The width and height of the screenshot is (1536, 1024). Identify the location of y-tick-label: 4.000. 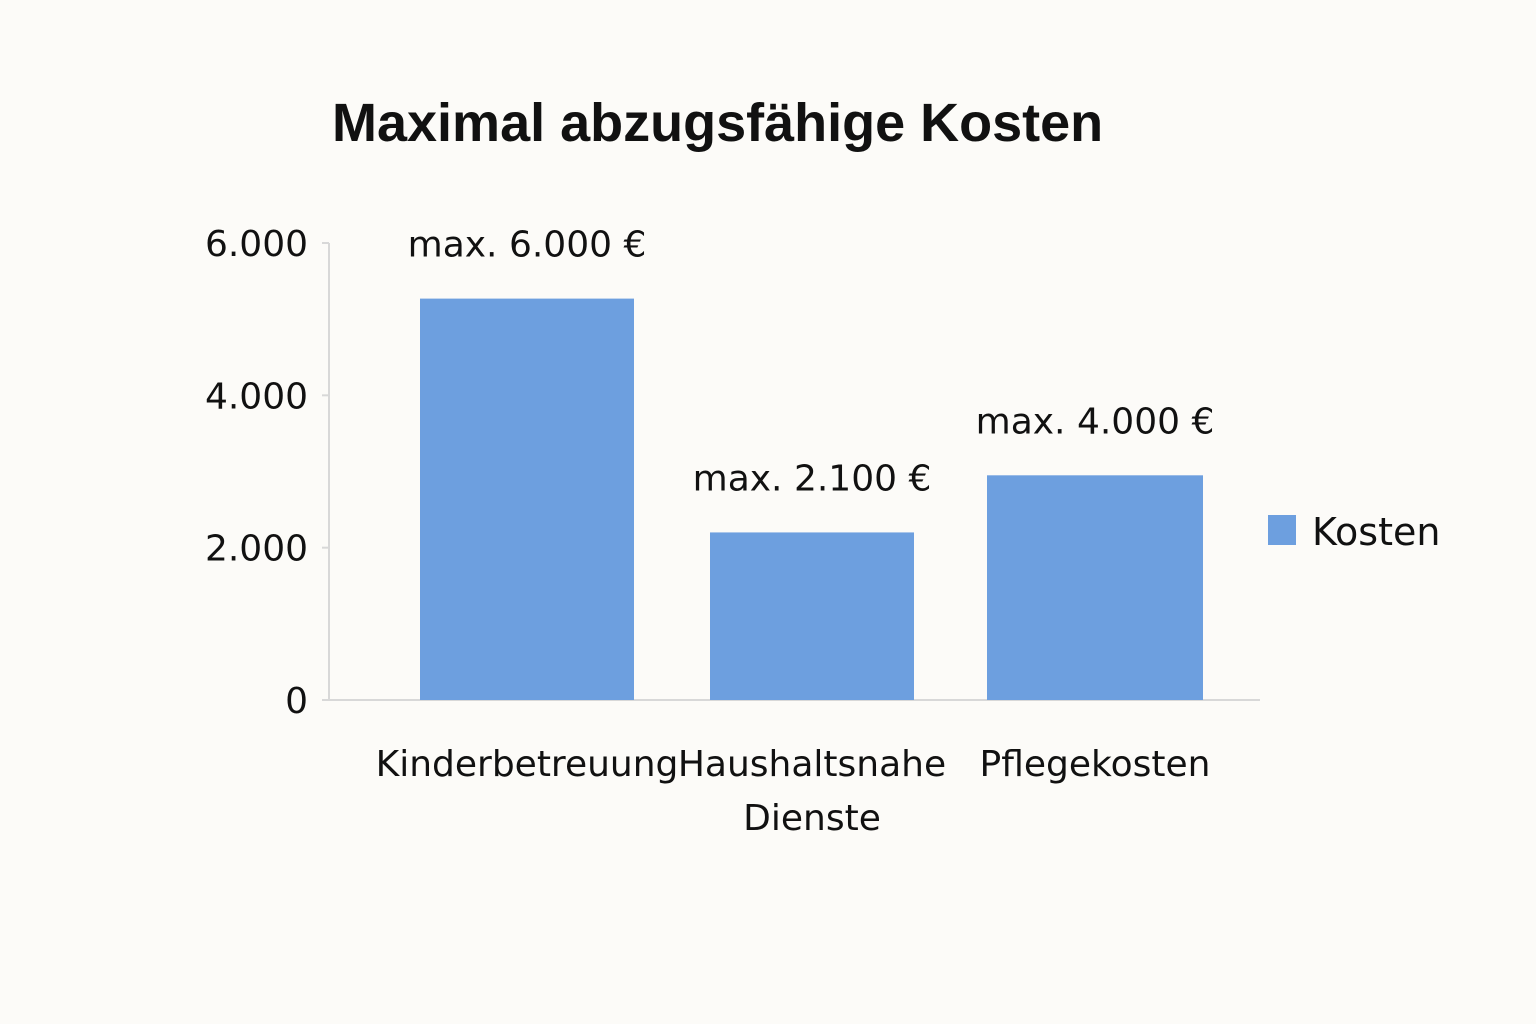
(256, 396).